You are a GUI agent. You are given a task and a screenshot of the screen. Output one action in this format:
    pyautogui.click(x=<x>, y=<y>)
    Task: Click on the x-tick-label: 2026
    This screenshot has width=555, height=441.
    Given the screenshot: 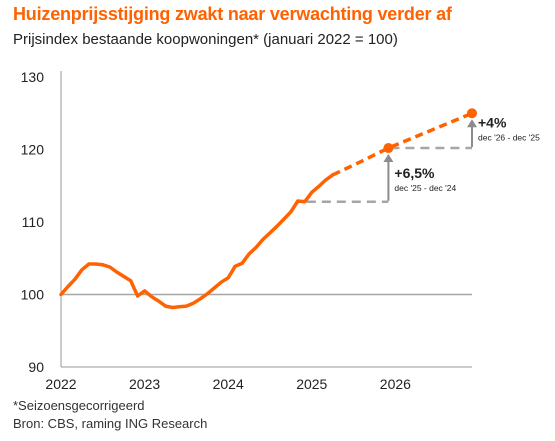 What is the action you would take?
    pyautogui.click(x=395, y=384)
    